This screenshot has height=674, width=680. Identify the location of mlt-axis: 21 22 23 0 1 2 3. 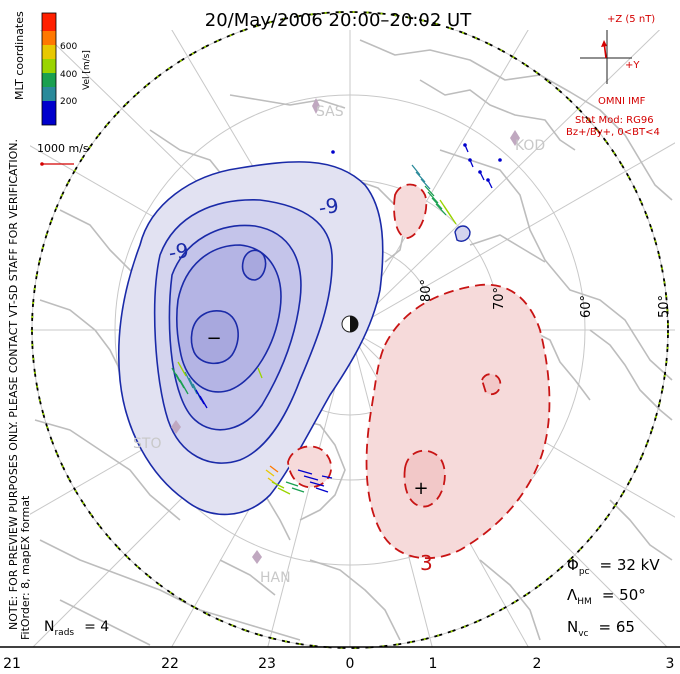
(338, 664).